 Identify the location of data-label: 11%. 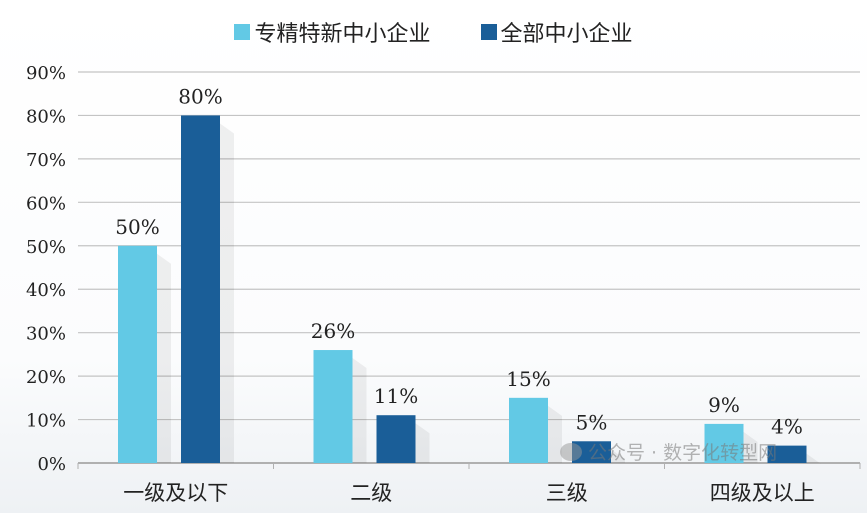
(396, 396).